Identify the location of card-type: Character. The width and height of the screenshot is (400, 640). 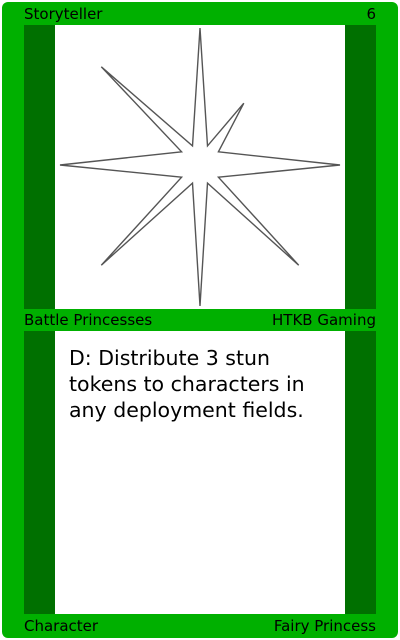
(61, 626).